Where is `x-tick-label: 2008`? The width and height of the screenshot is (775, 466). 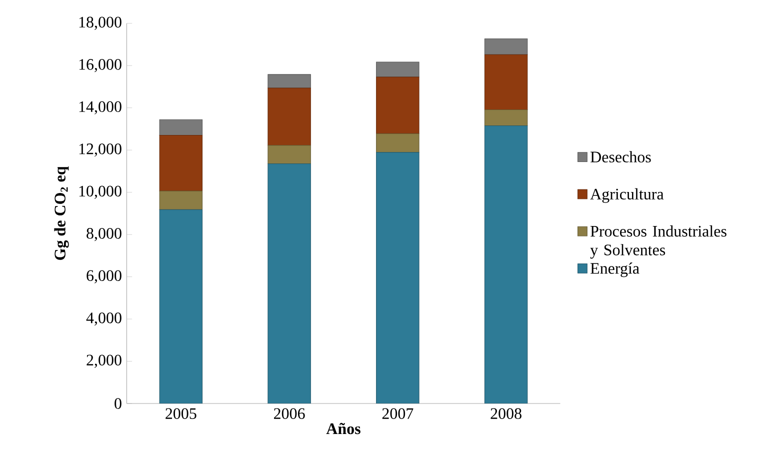 x-tick-label: 2008 is located at coordinates (506, 413).